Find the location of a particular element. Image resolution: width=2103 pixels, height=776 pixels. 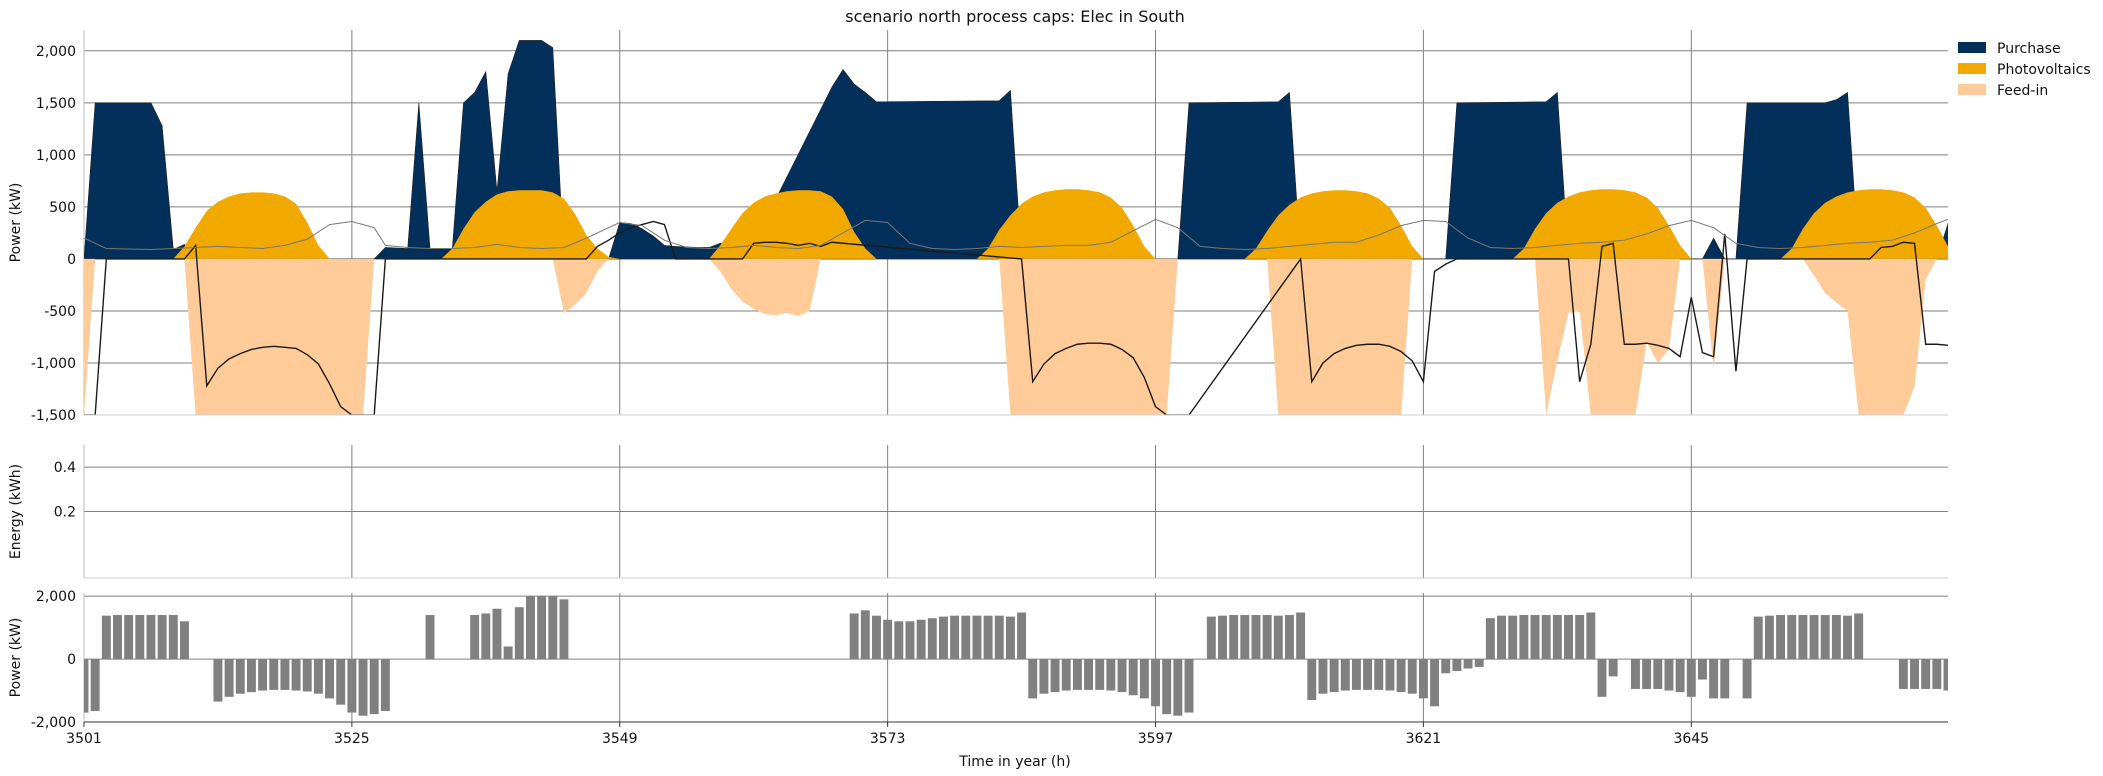

y-tick-label: -1,000 is located at coordinates (53, 364).